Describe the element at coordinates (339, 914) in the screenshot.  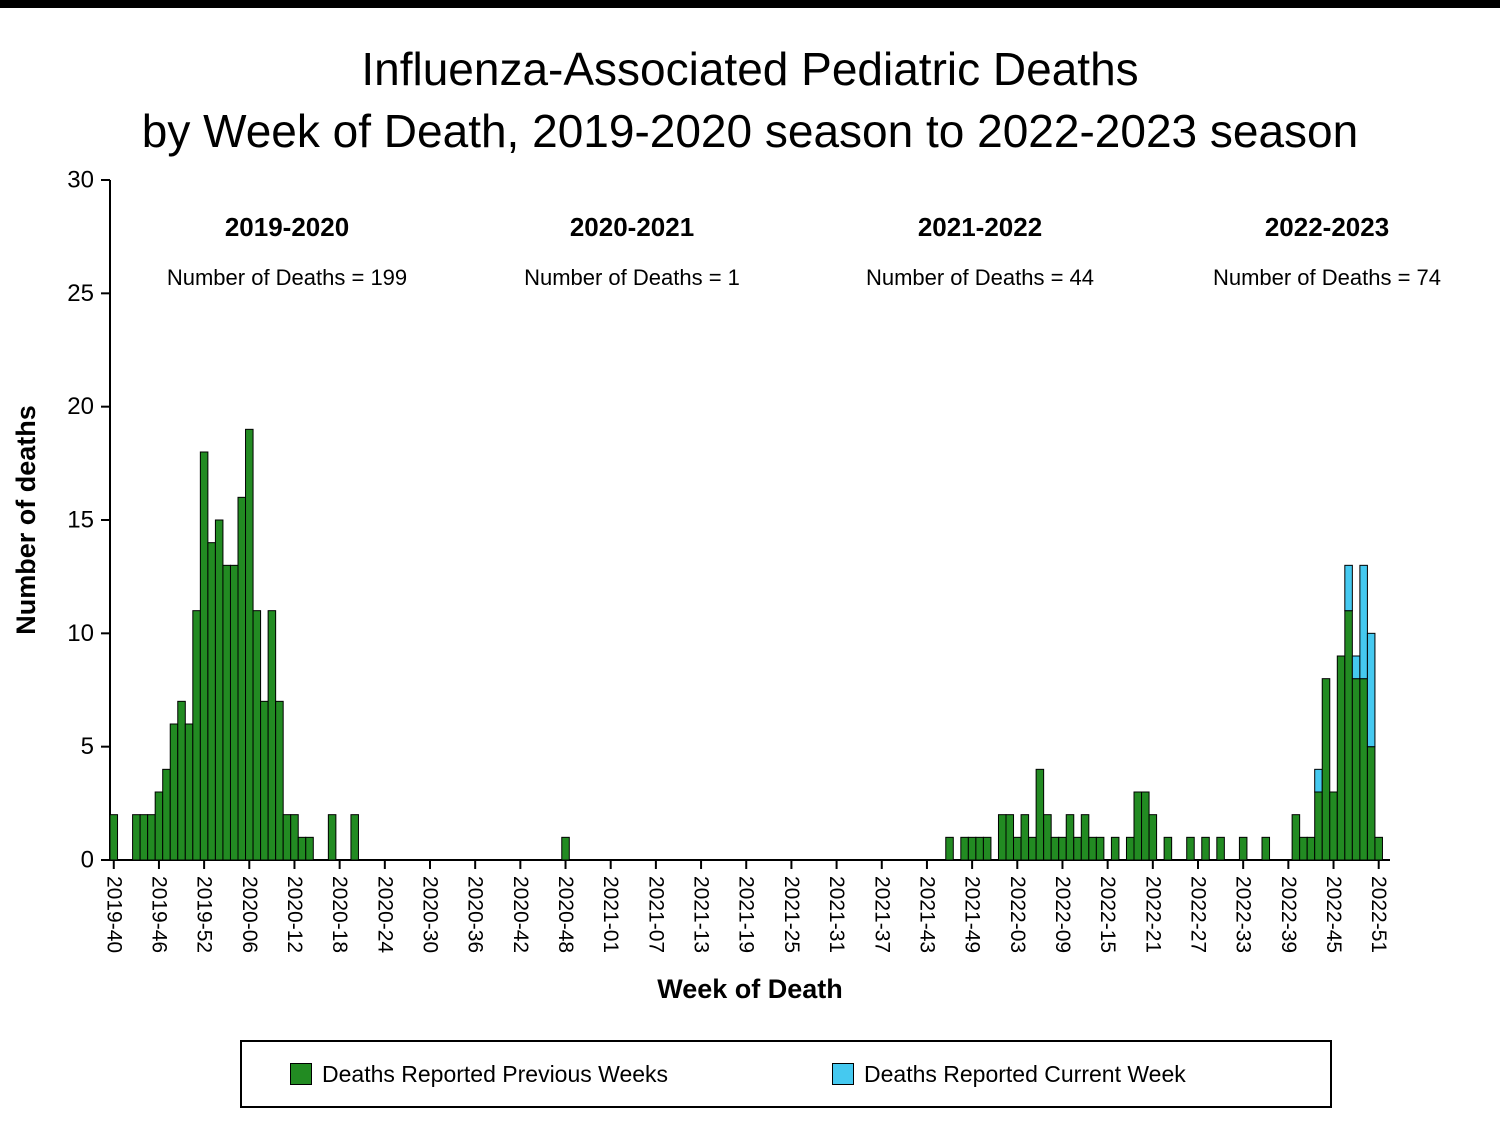
I see `x-tick-label: 2020-18` at that location.